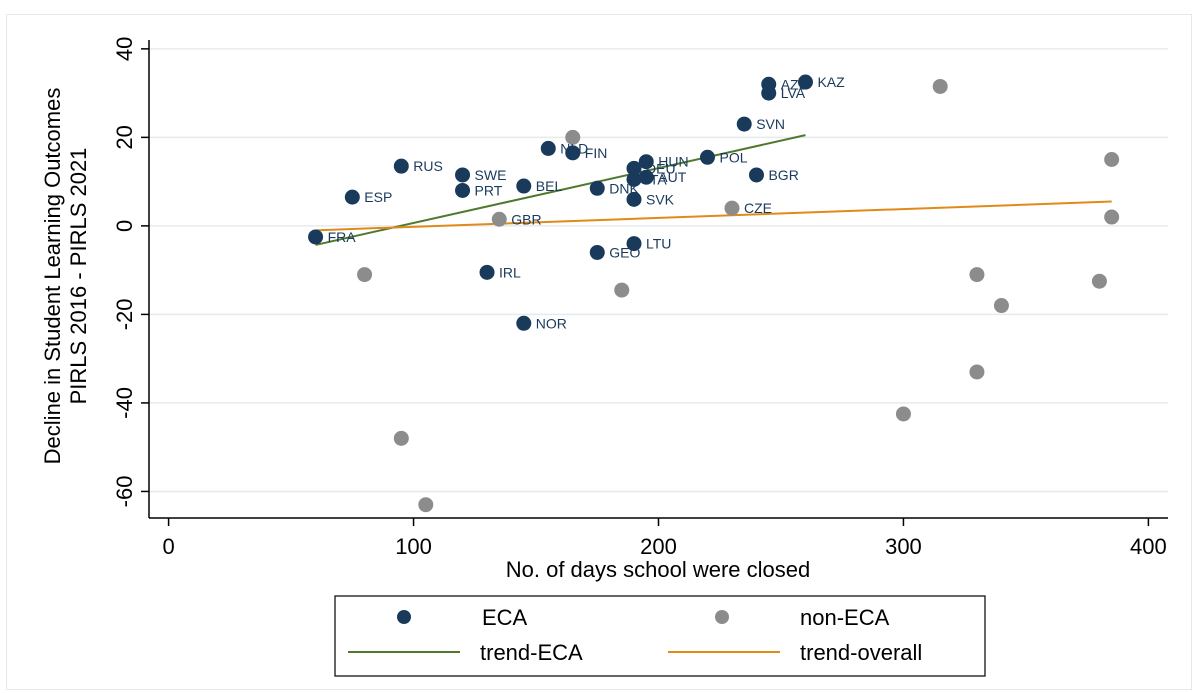  What do you see at coordinates (770, 124) in the screenshot?
I see `point-label: SVN` at bounding box center [770, 124].